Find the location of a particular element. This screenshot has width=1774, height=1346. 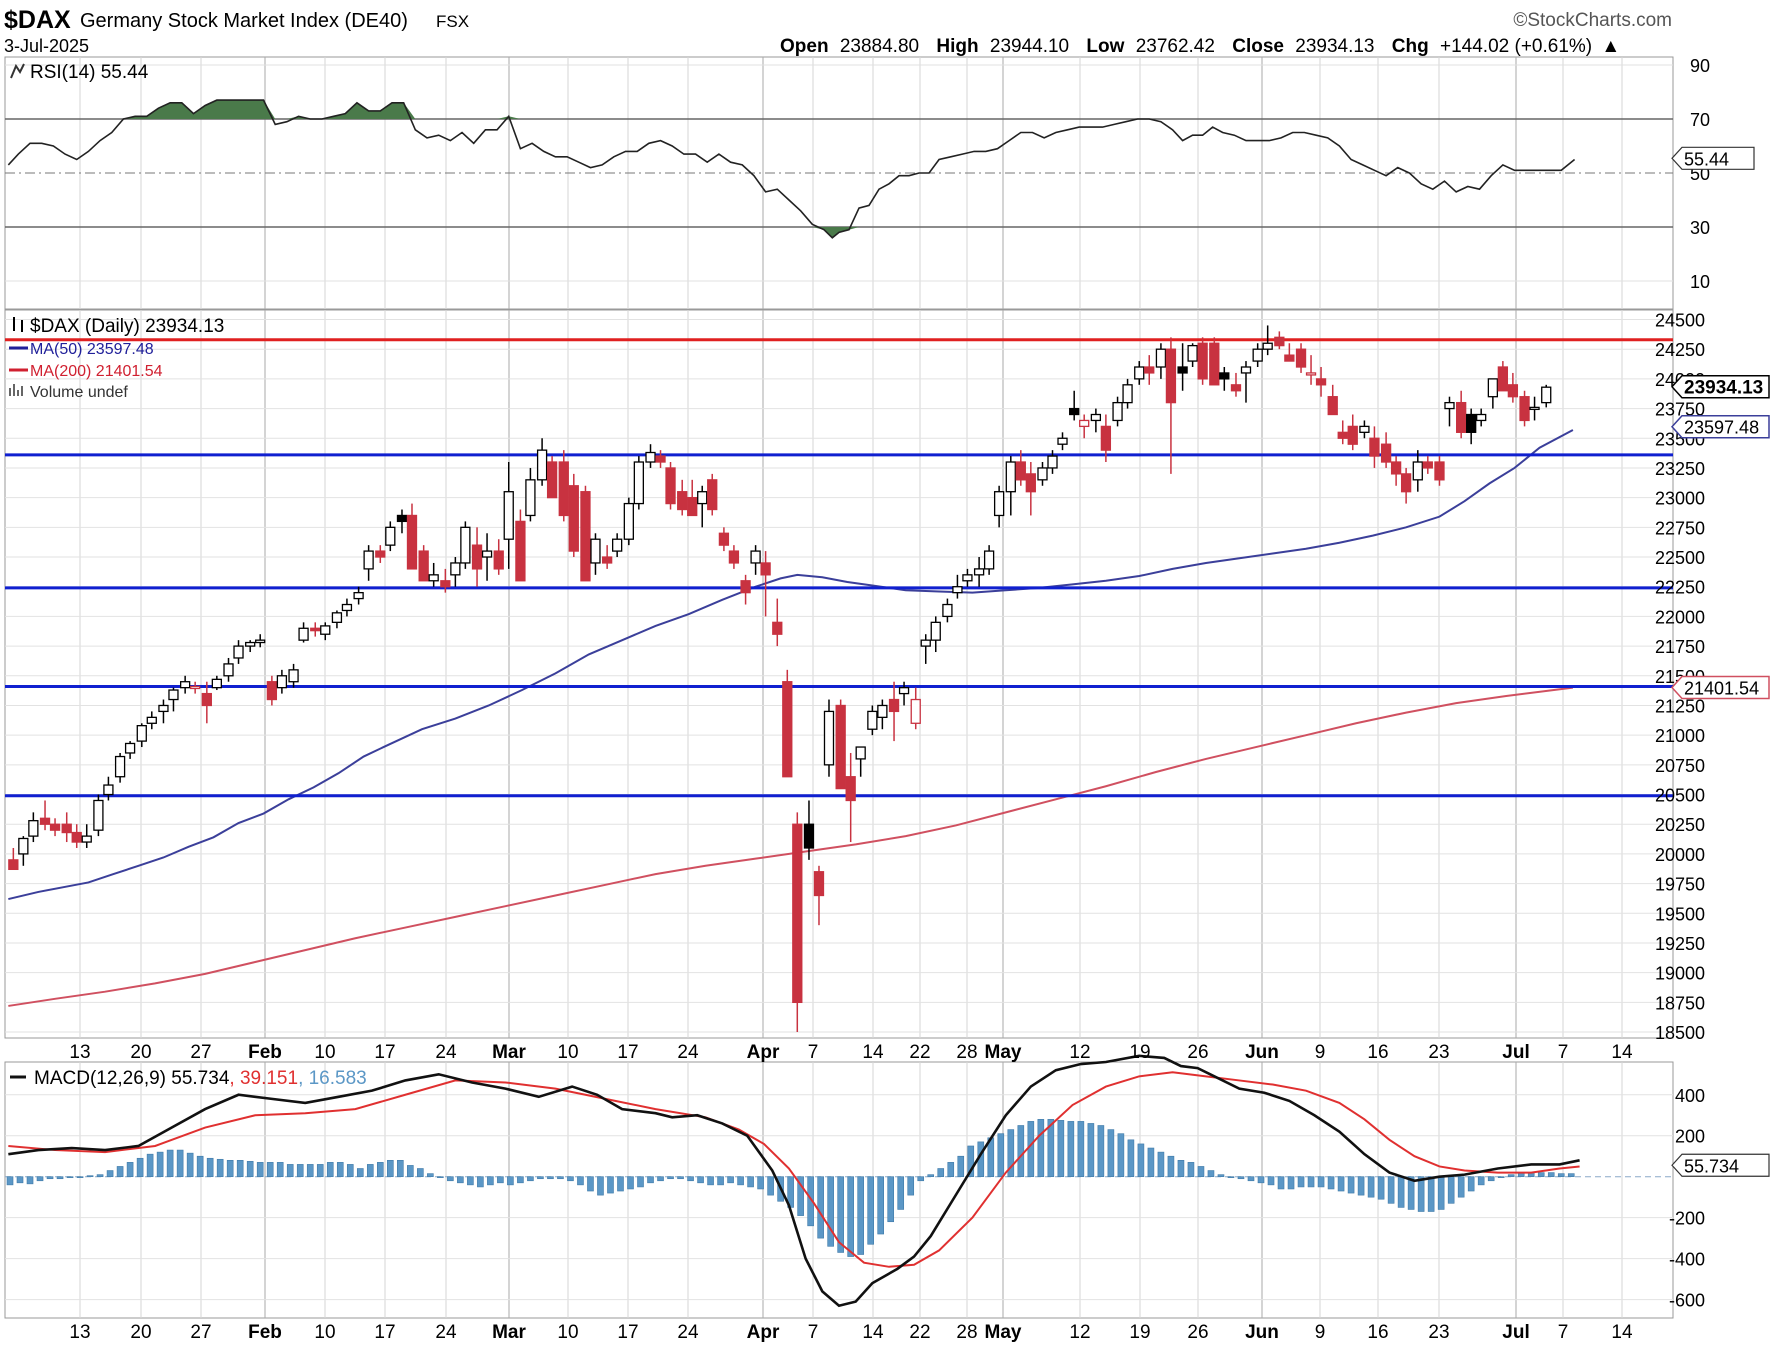

x-tick-label: Apr is located at coordinates (763, 1332).